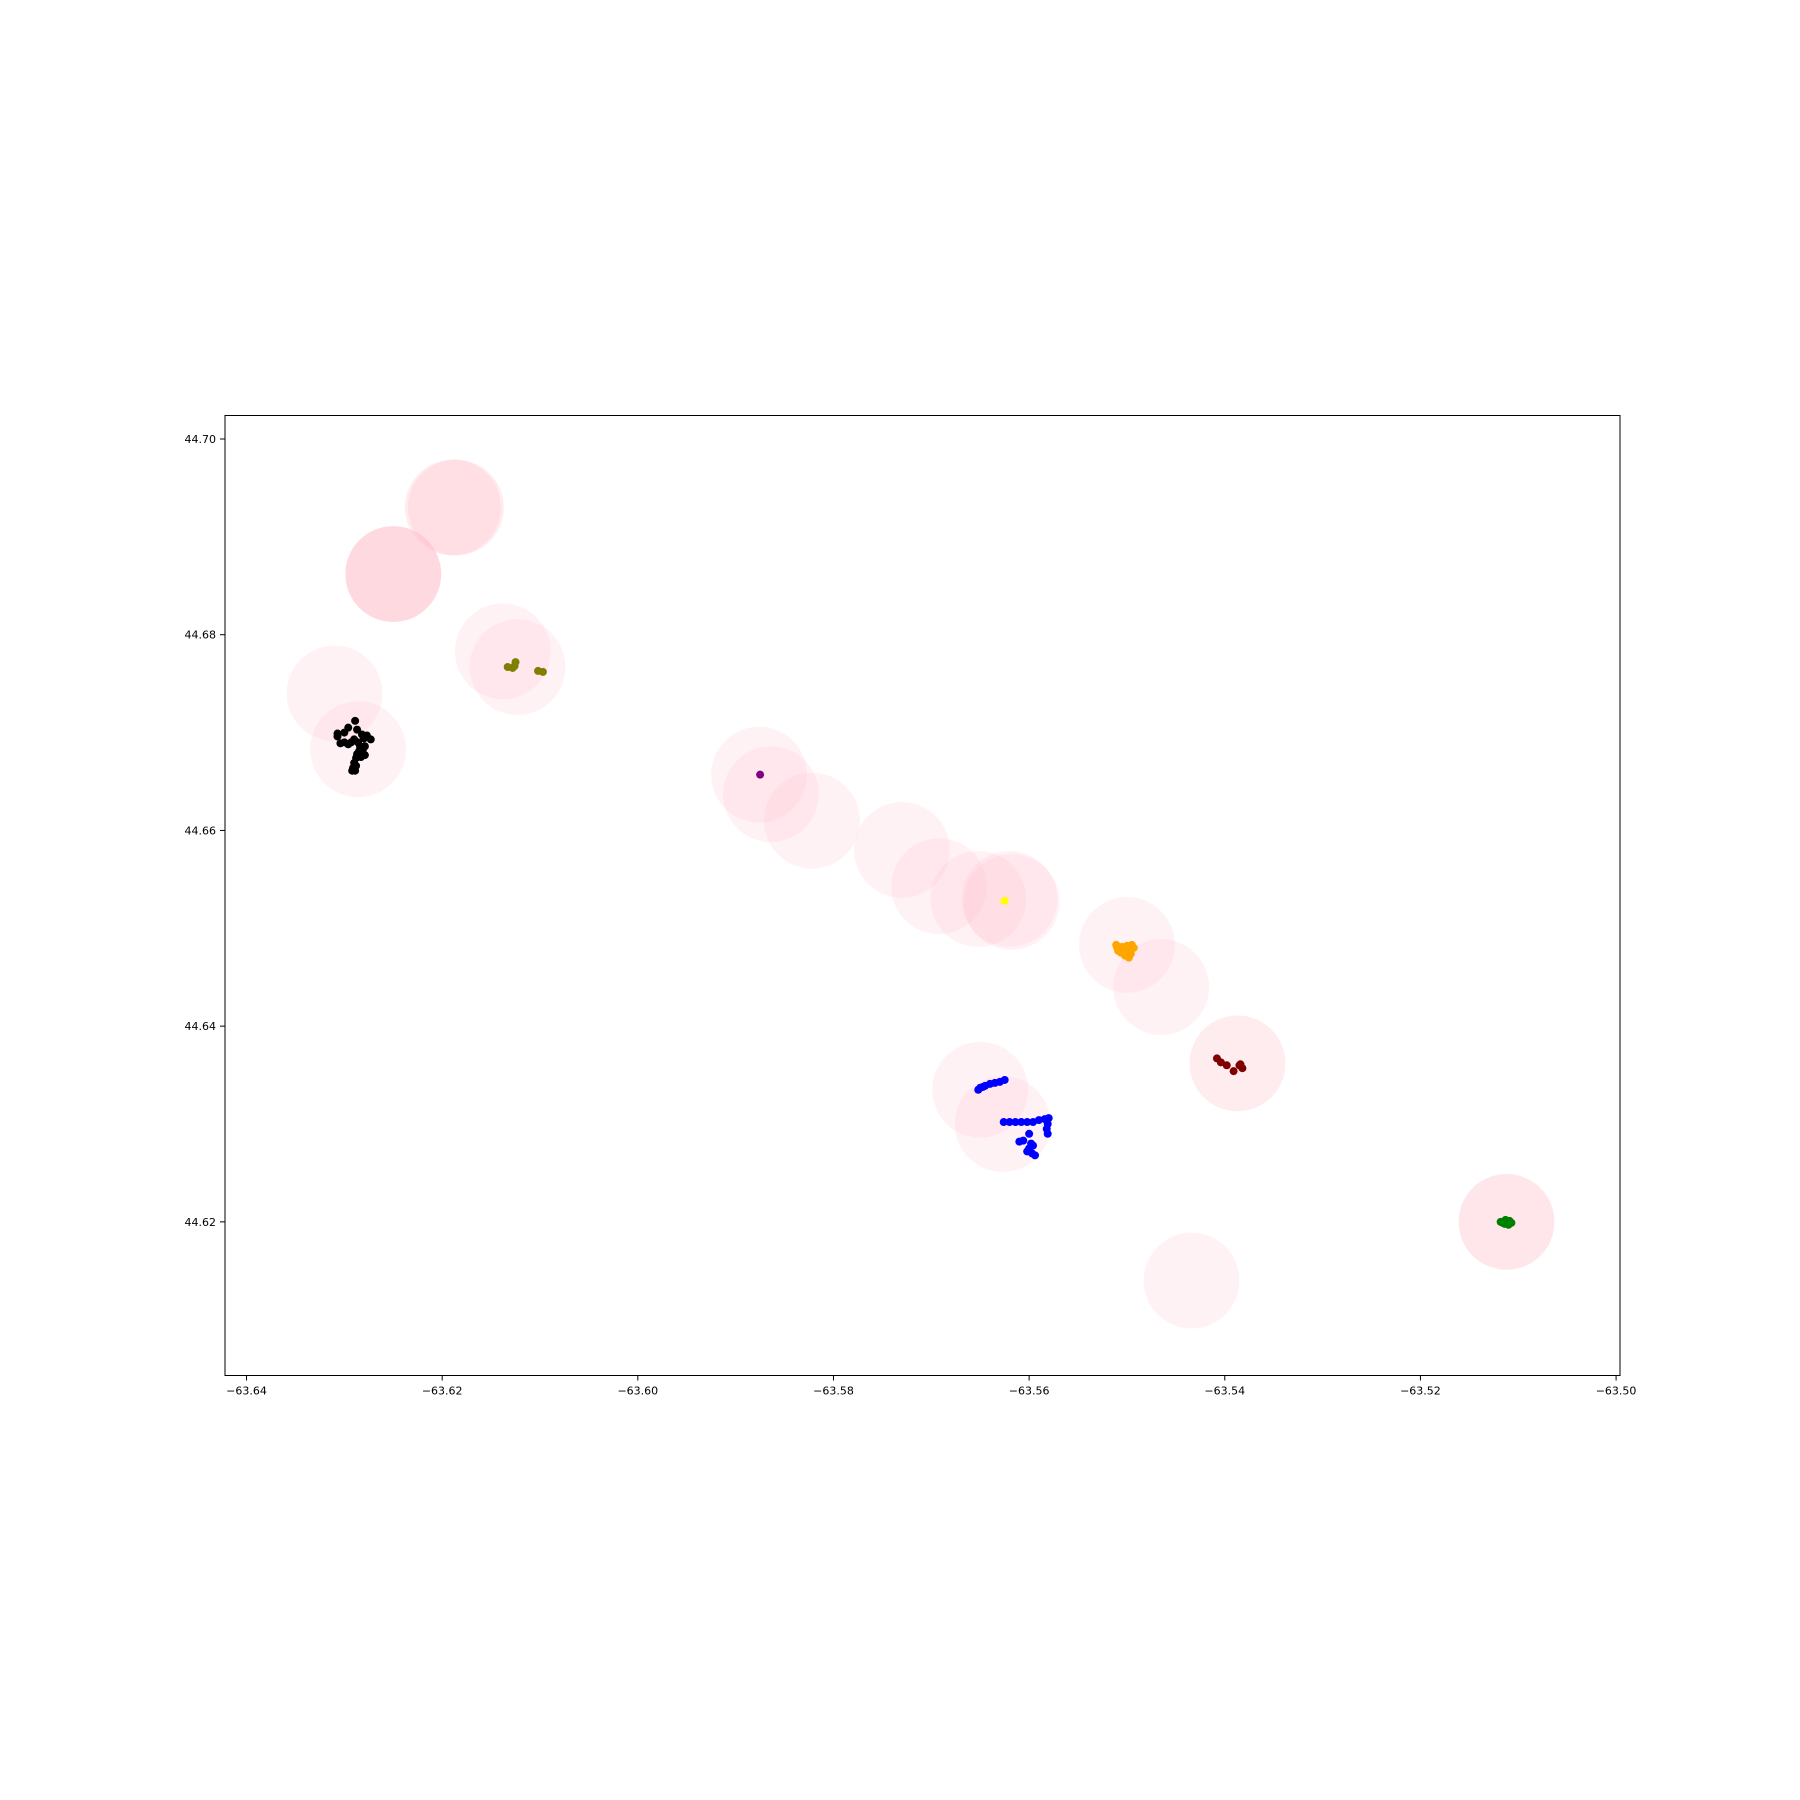  Describe the element at coordinates (201, 1222) in the screenshot. I see `y-tick-label: 44.62` at that location.